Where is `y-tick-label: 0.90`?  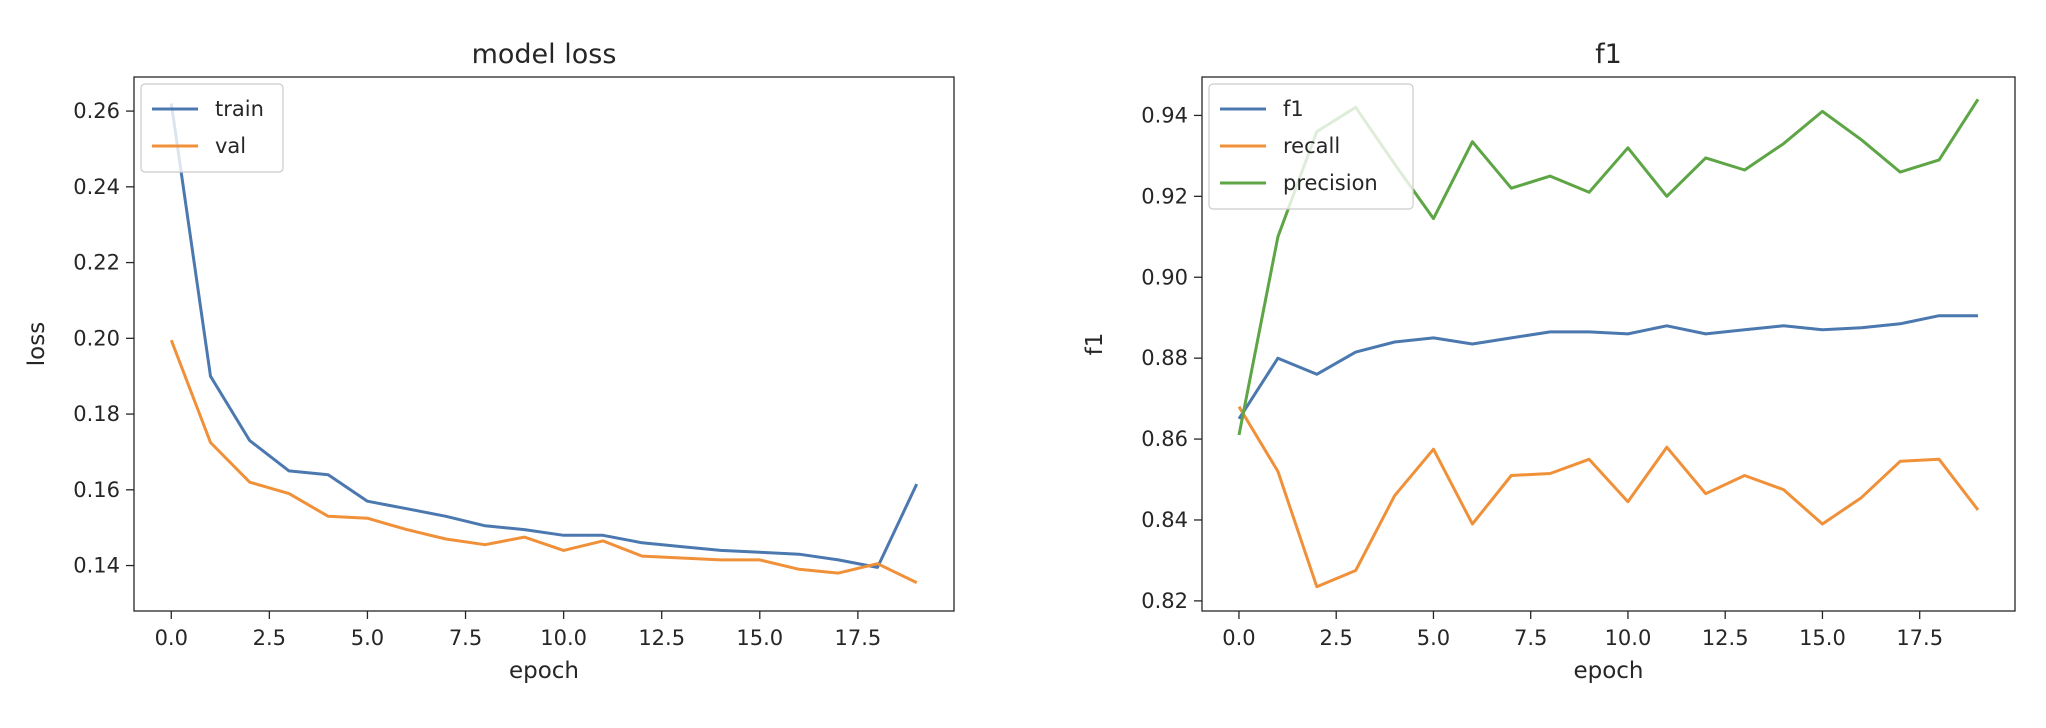
y-tick-label: 0.90 is located at coordinates (1164, 277).